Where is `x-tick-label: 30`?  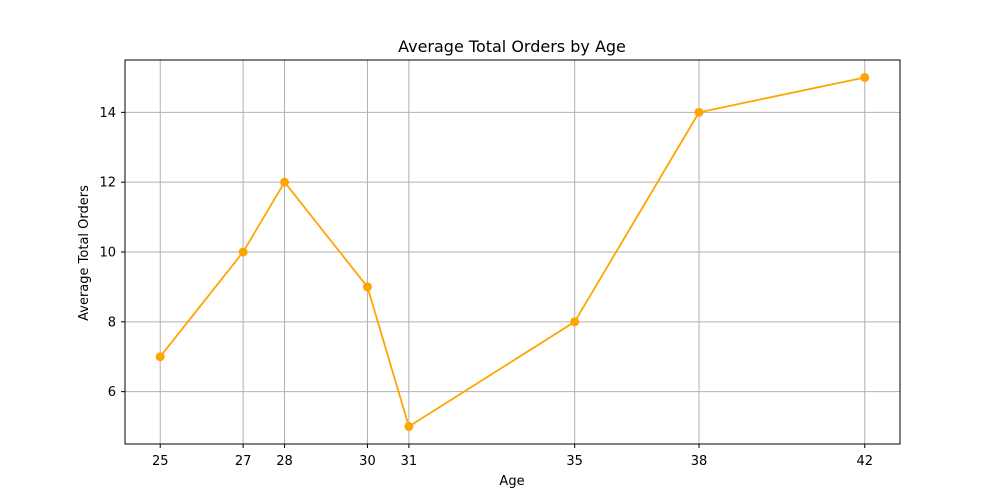
x-tick-label: 30 is located at coordinates (367, 461).